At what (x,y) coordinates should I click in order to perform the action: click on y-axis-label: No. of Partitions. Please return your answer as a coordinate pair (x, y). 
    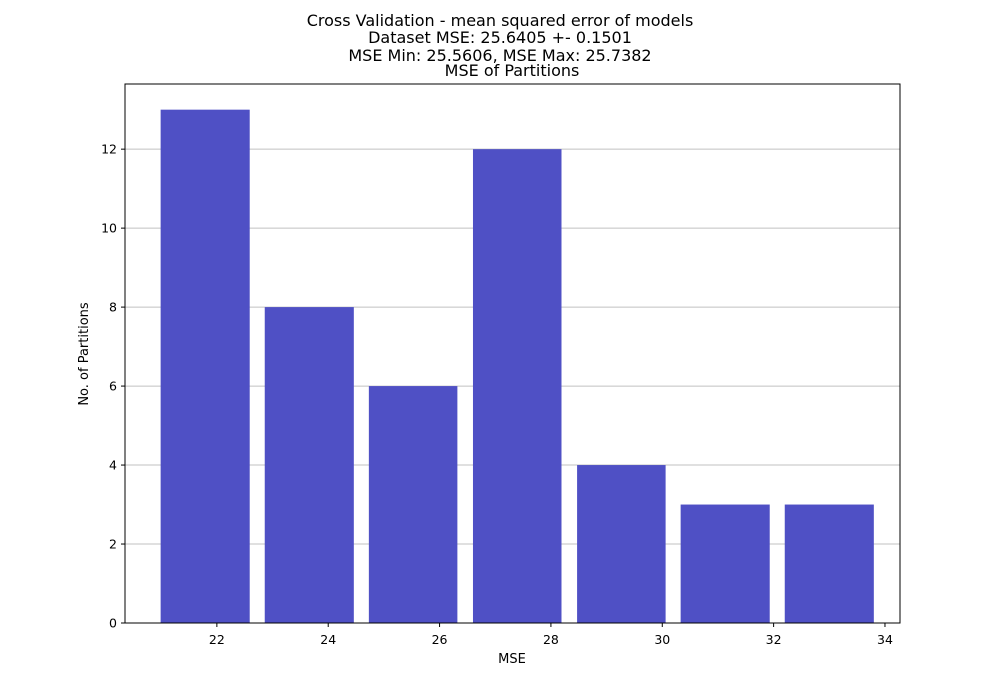
    Looking at the image, I should click on (84, 354).